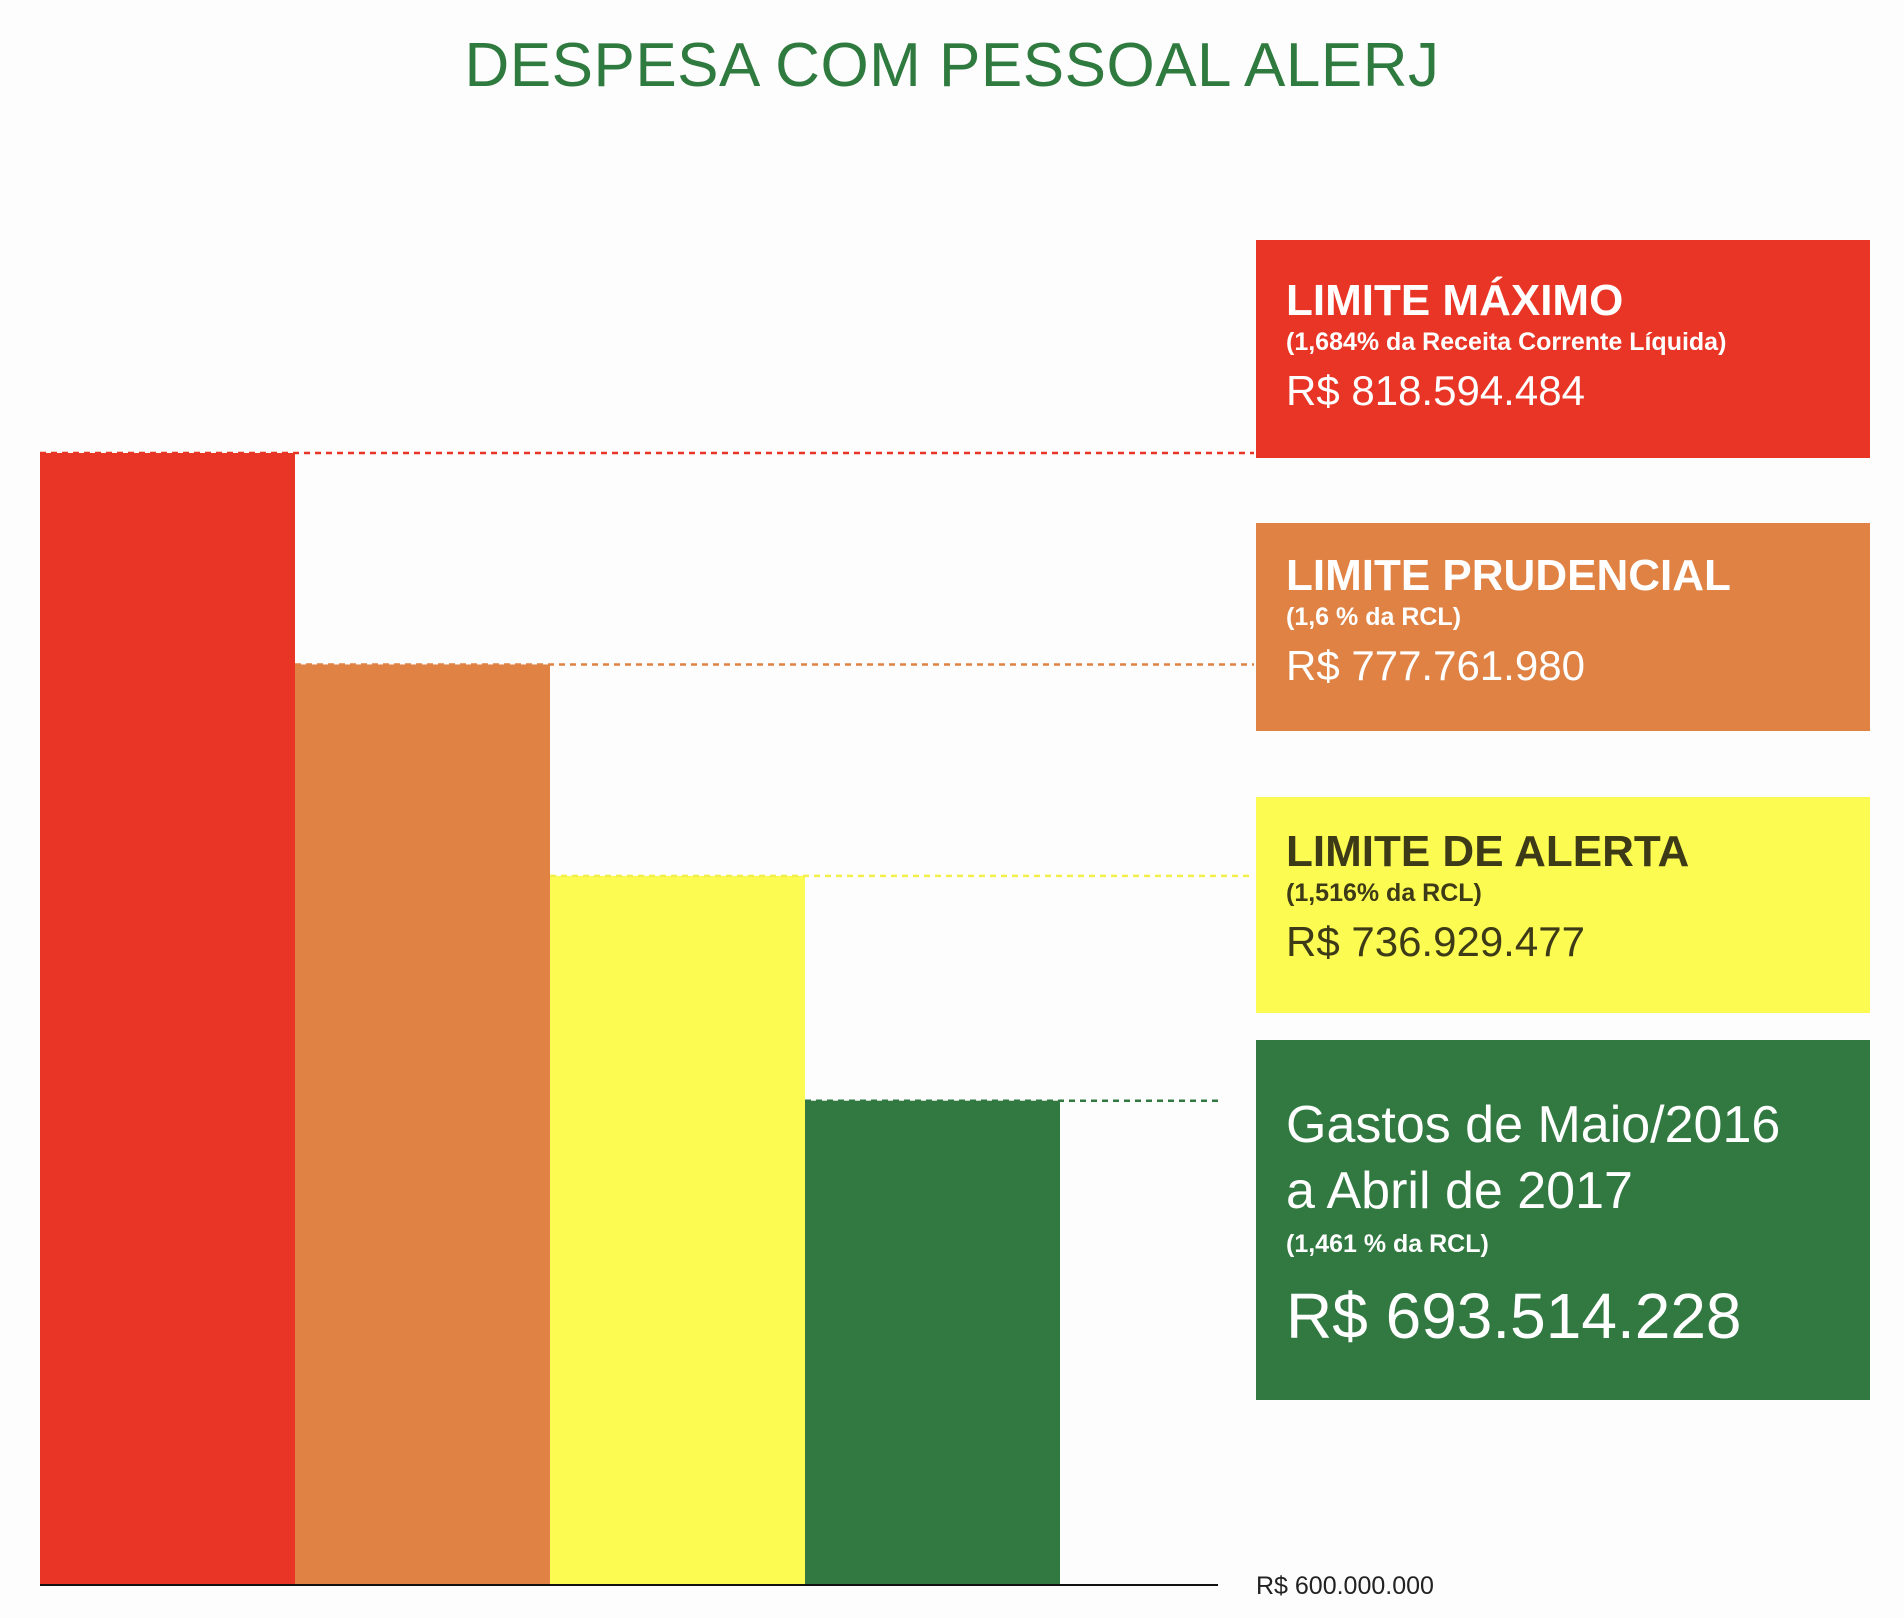  I want to click on limite-maximo-value: R$ 818.594.484, so click(1435, 390).